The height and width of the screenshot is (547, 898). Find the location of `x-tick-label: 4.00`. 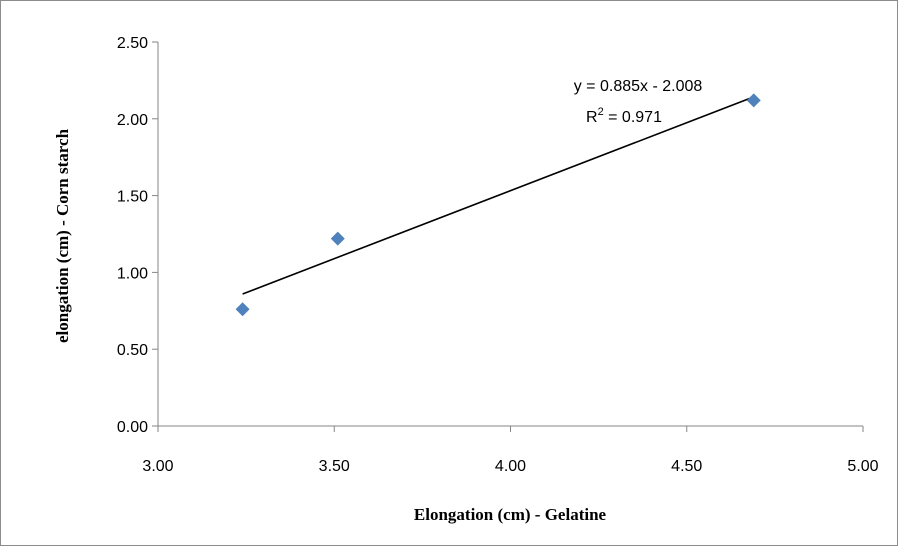

x-tick-label: 4.00 is located at coordinates (510, 466).